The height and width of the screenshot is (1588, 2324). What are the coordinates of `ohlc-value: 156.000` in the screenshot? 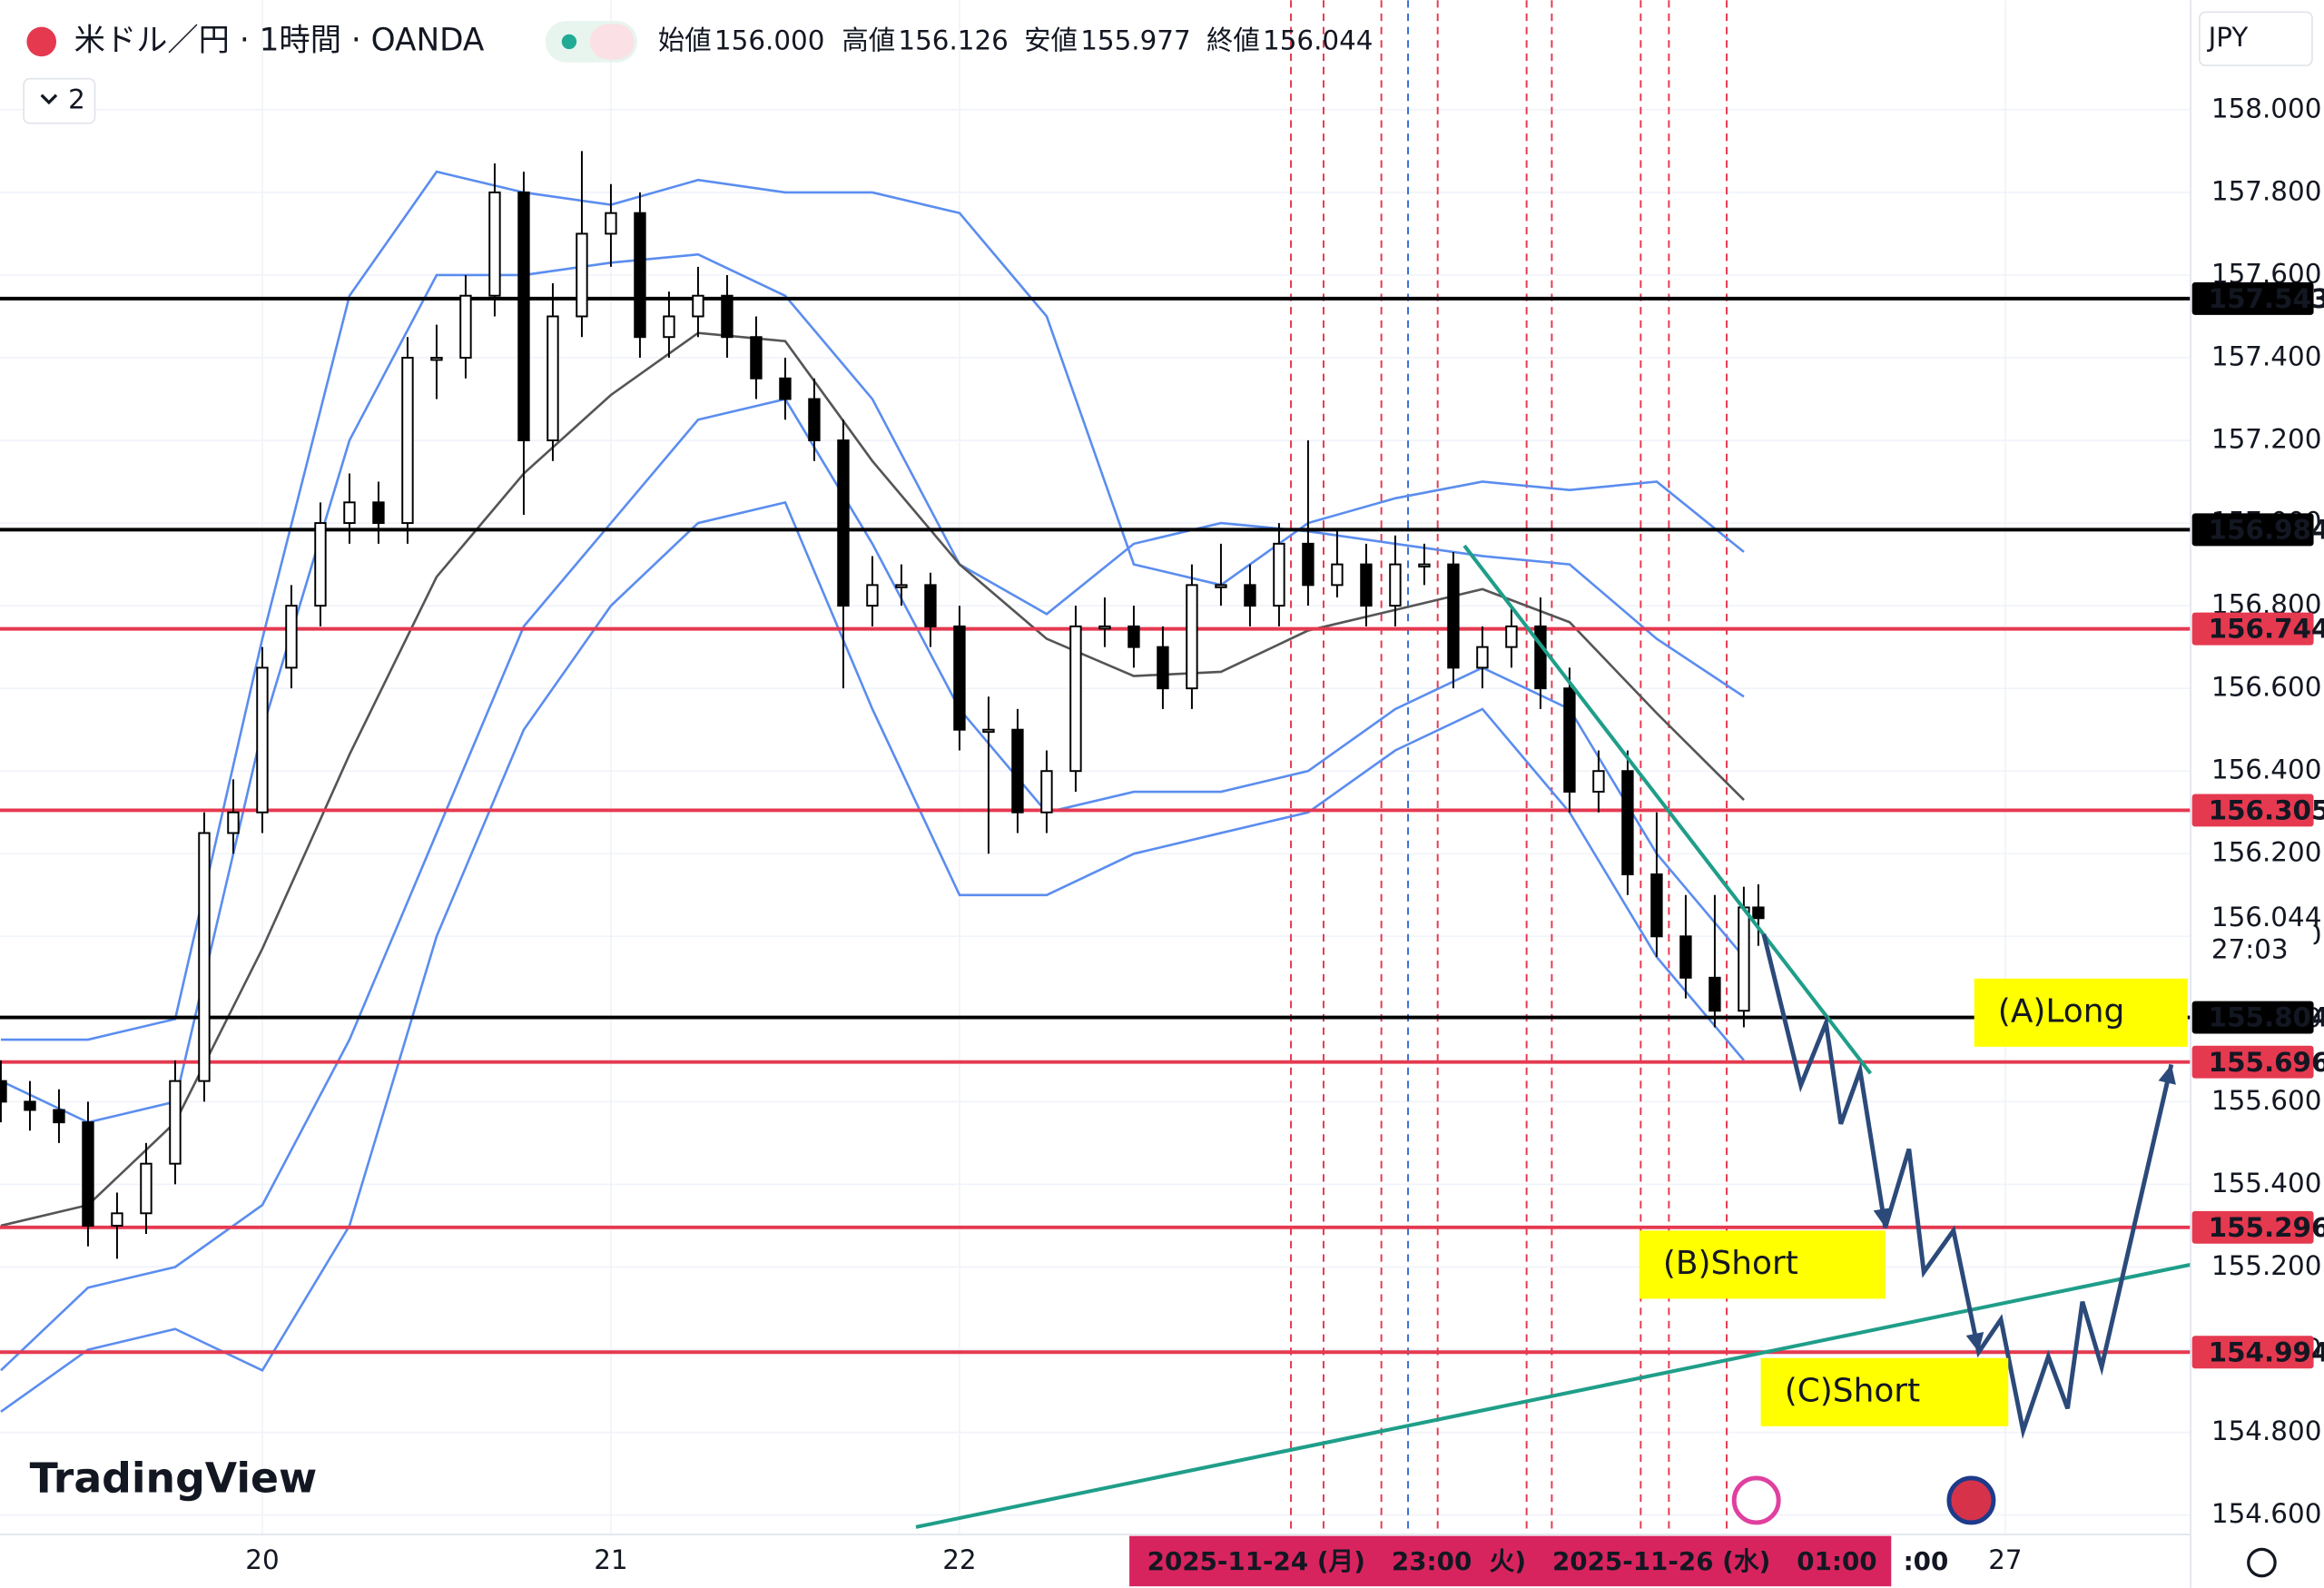 It's located at (769, 40).